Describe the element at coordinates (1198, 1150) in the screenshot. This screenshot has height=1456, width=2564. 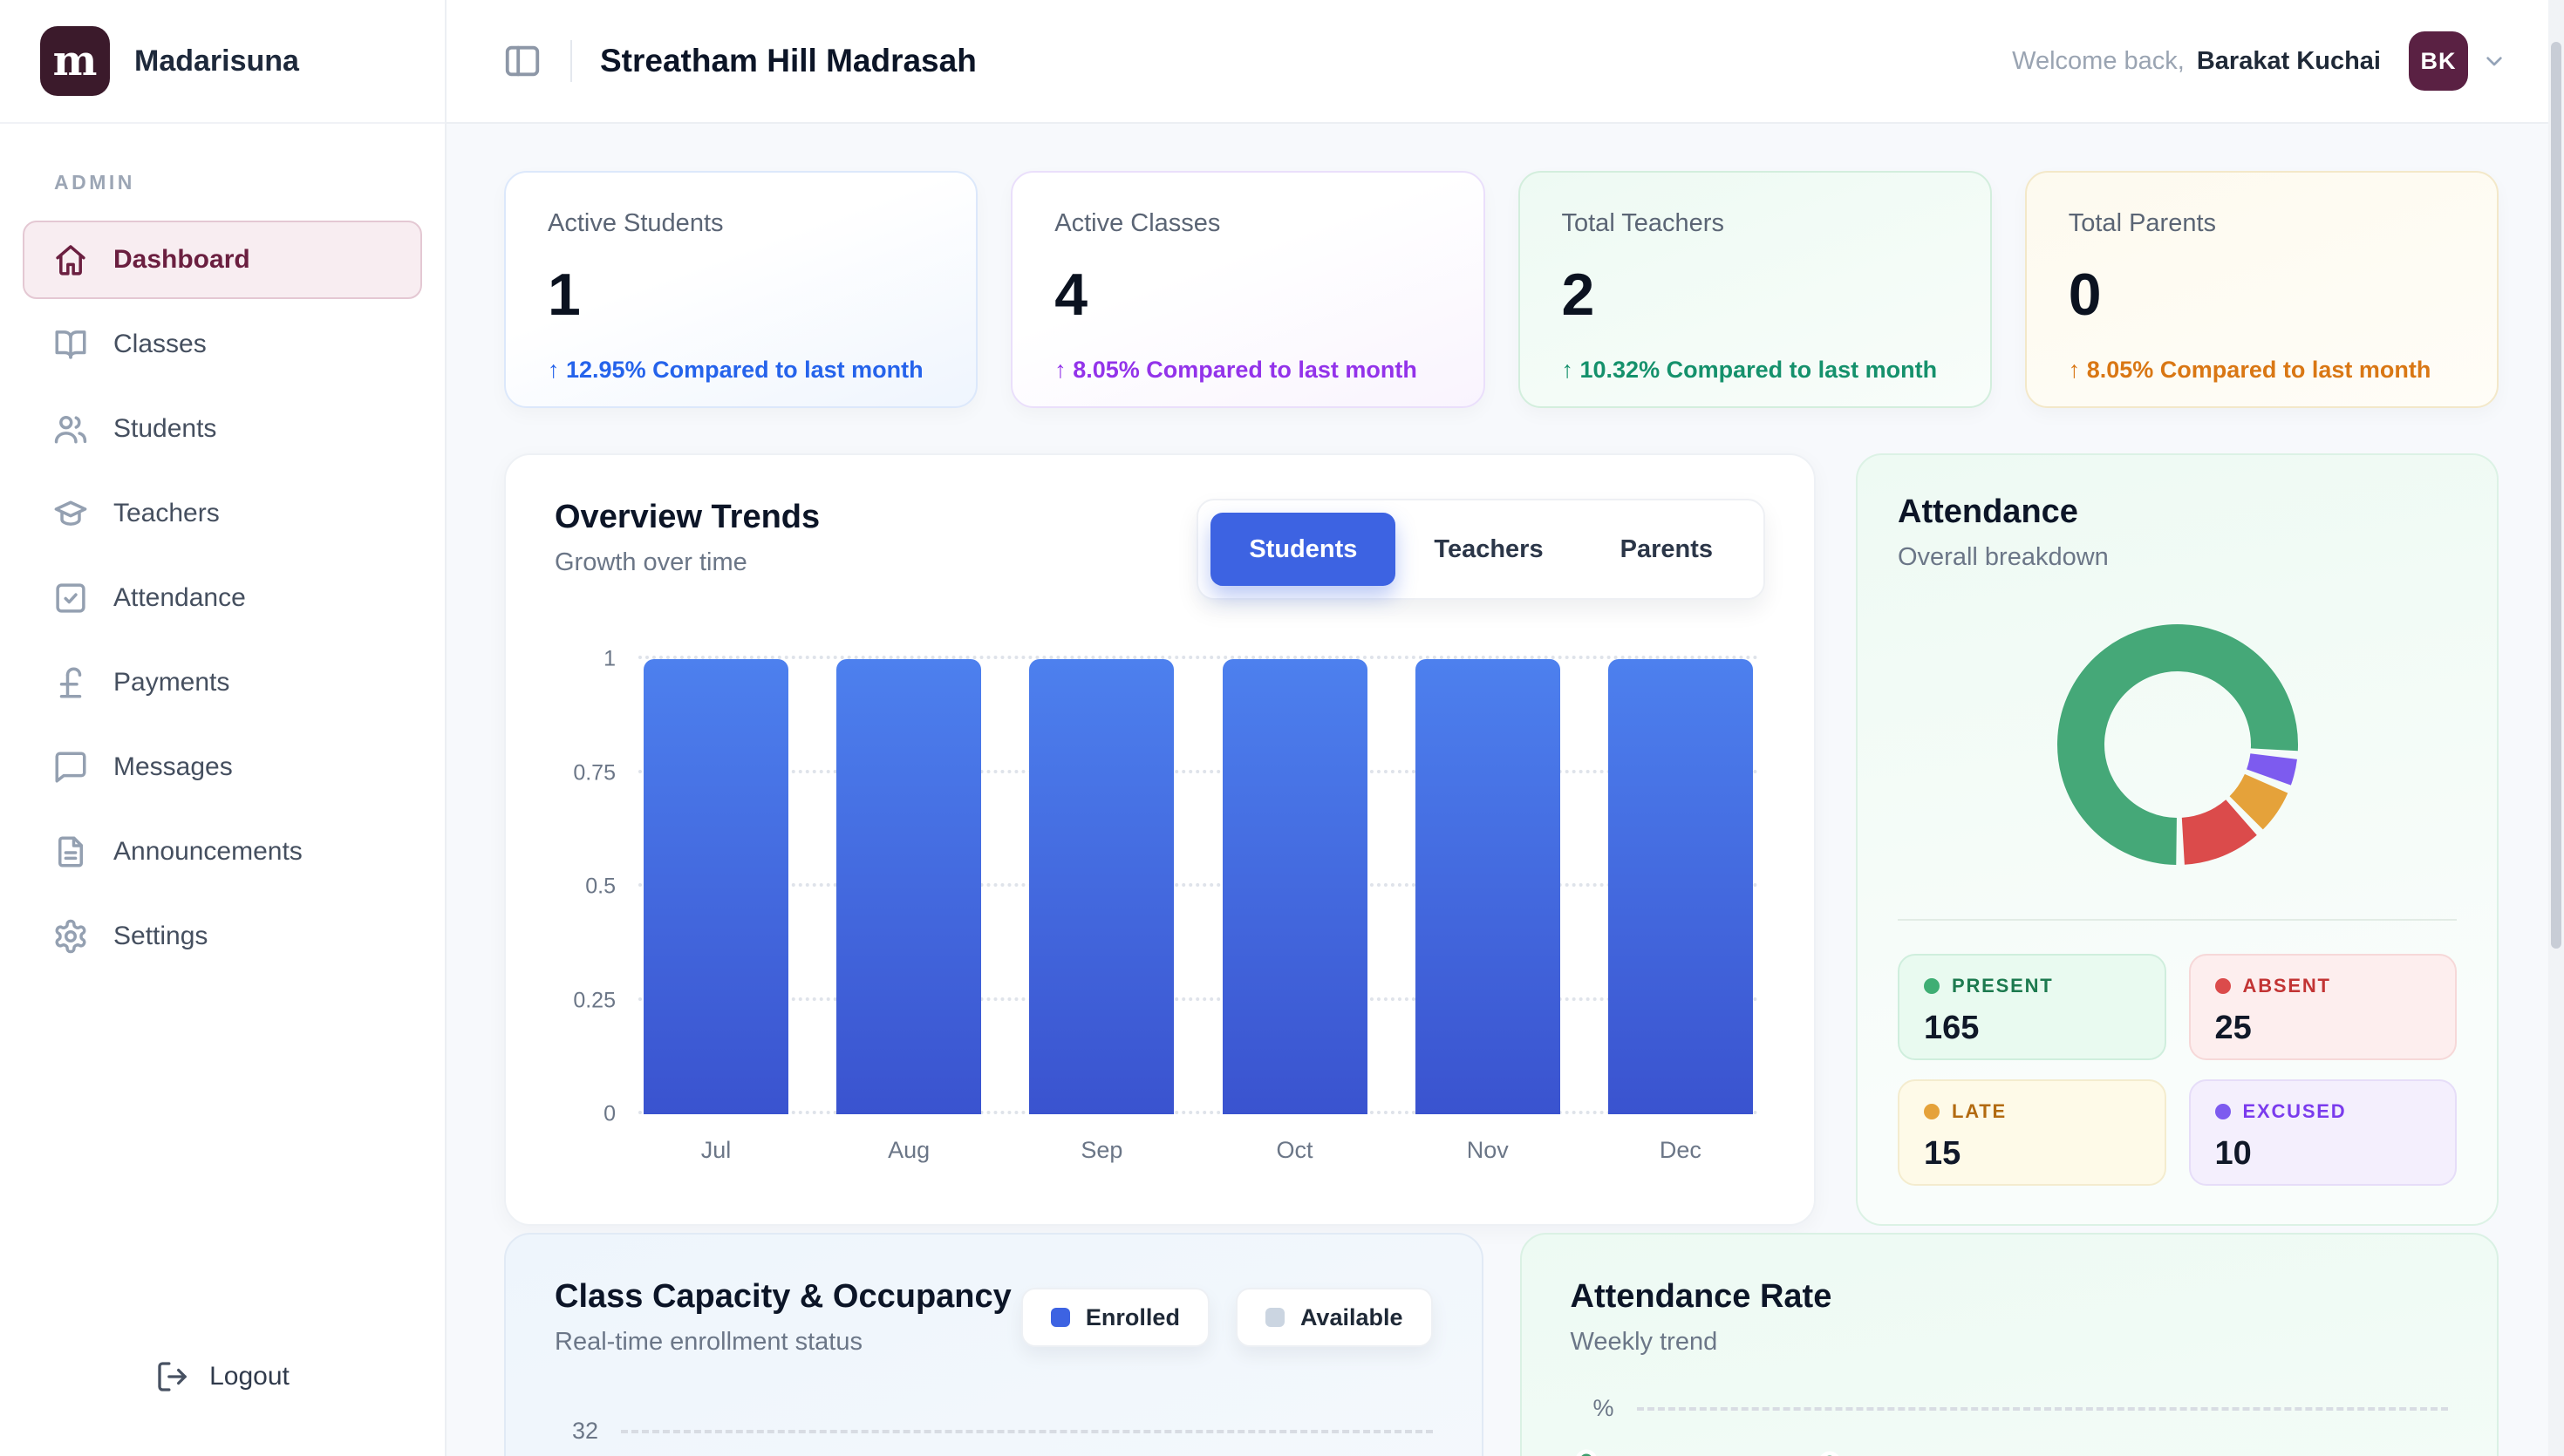
I see `chart-x-axis-labels: Jul Aug Sep Oct Nov Dec` at that location.